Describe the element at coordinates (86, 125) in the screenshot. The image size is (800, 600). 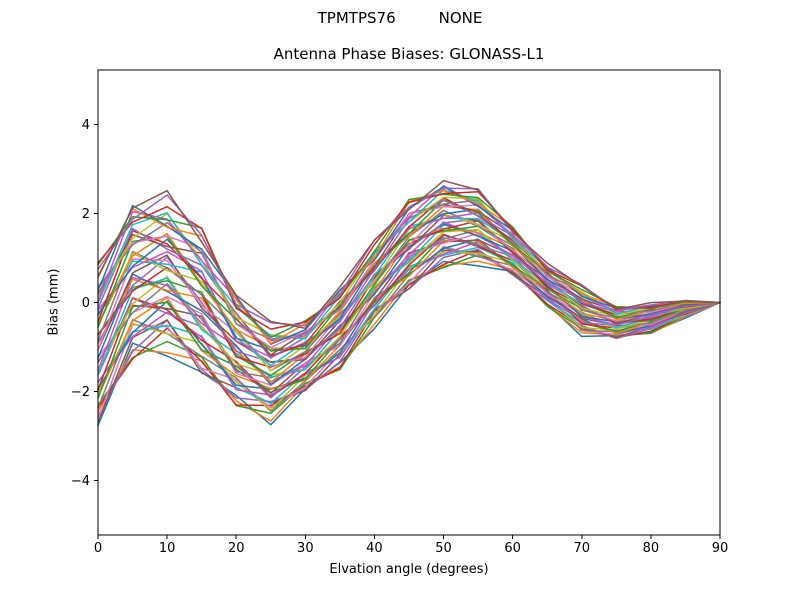
I see `y-tick-label: 4` at that location.